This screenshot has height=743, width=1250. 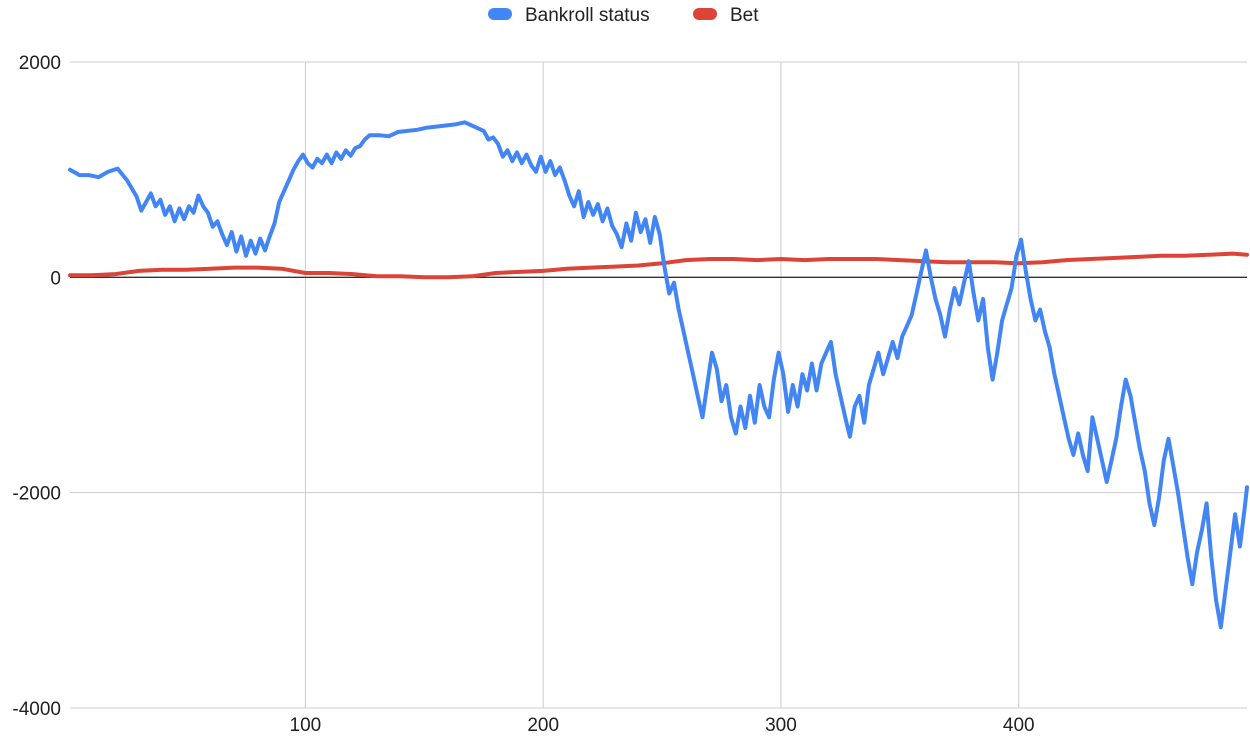 I want to click on legend: Bankroll status Bet, so click(x=623, y=15).